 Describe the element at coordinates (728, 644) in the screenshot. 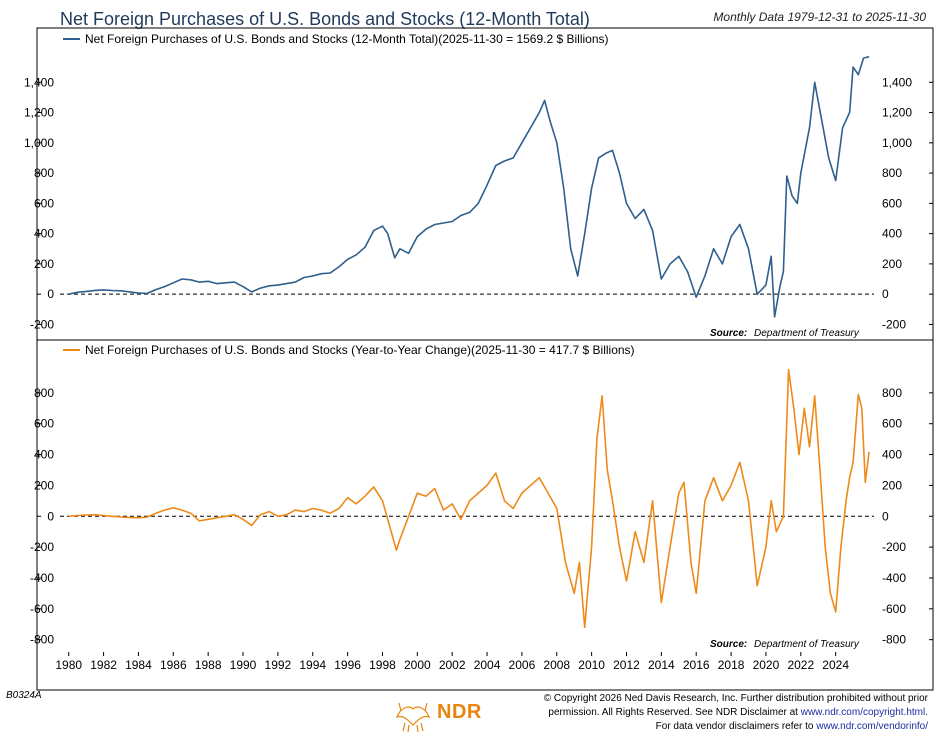

I see `source-label-bottom: Source:` at that location.